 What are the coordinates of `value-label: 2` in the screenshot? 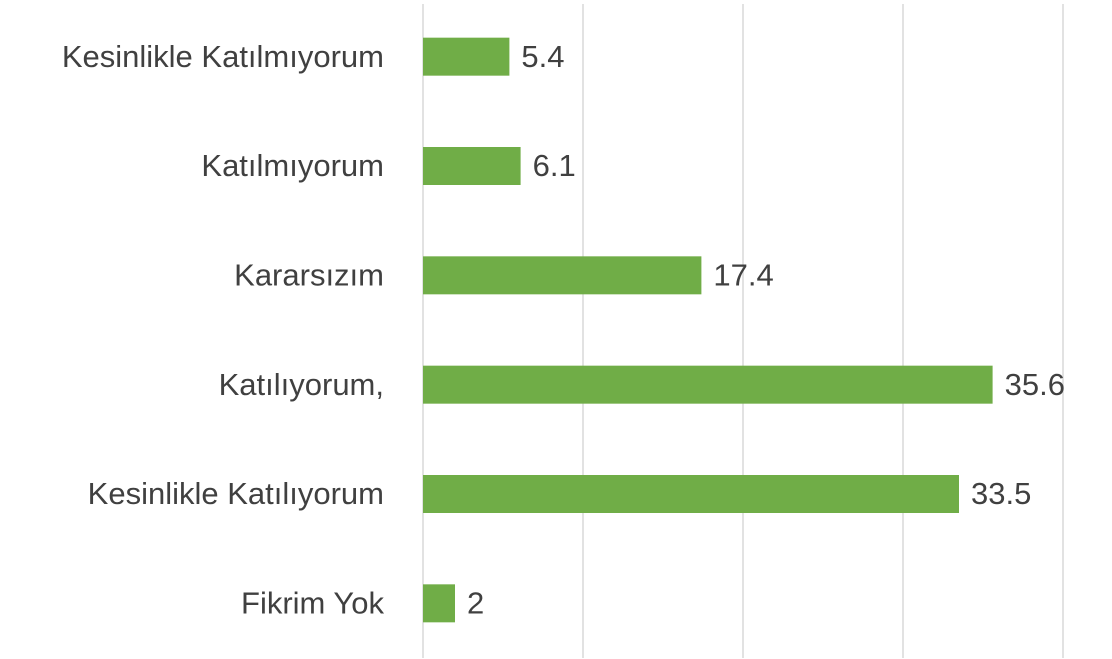 It's located at (475, 603).